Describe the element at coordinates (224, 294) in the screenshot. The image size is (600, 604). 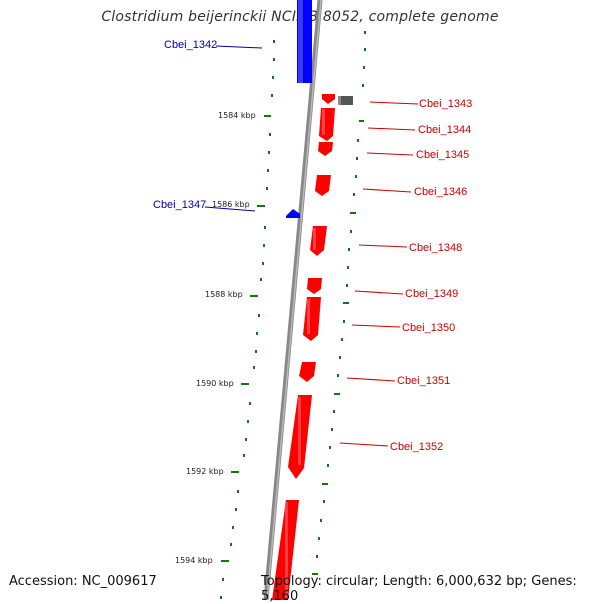
I see `ruler-label: 1588 kbp` at that location.